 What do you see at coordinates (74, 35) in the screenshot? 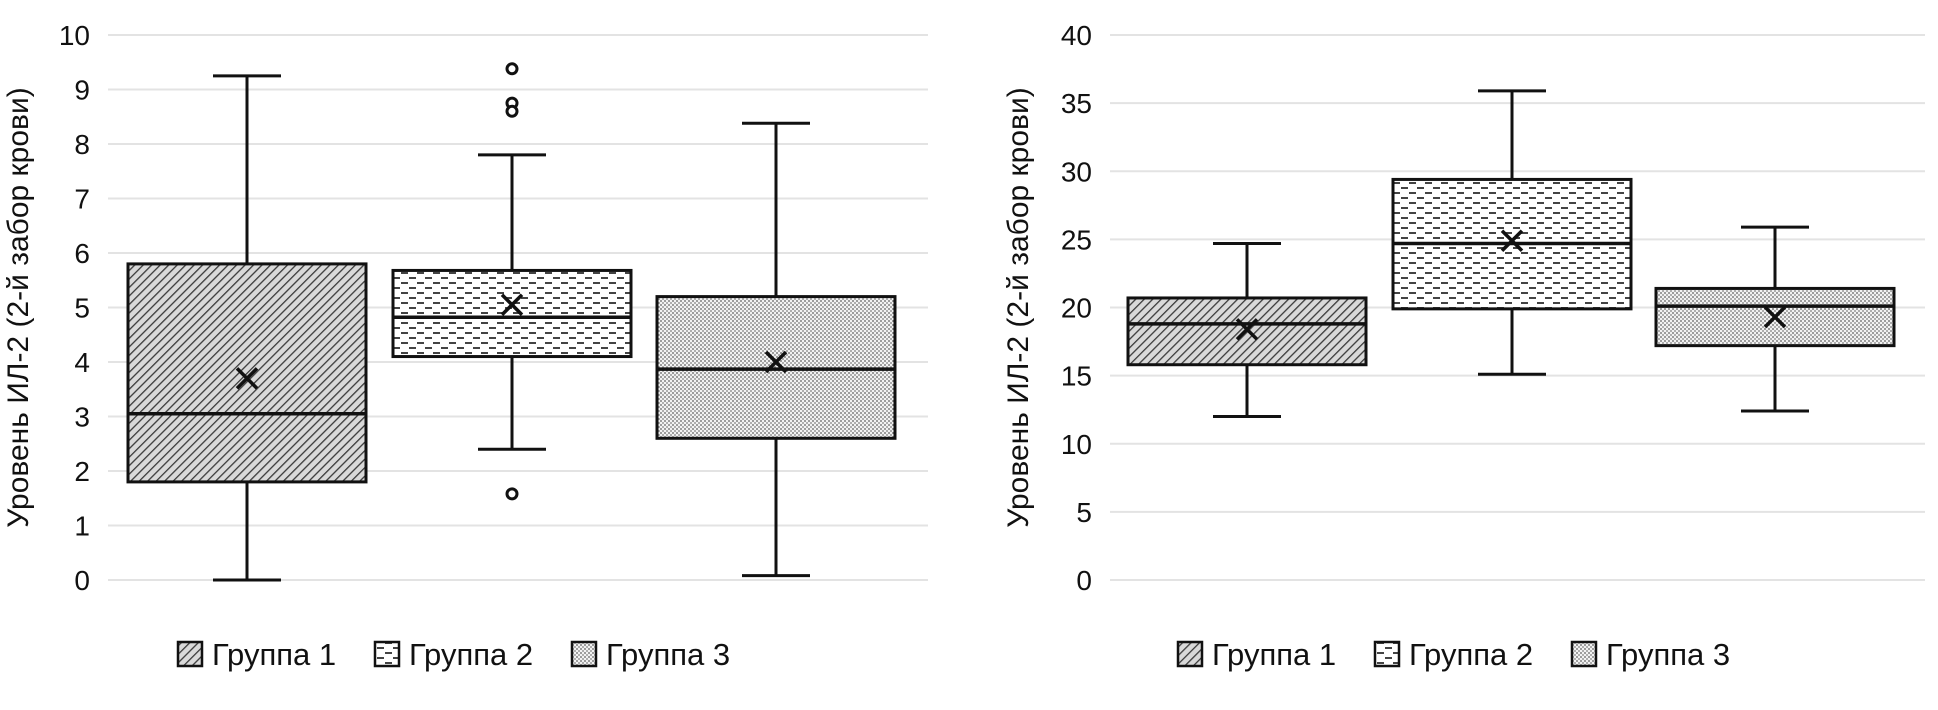
I see `y-tick-label-10: 10` at bounding box center [74, 35].